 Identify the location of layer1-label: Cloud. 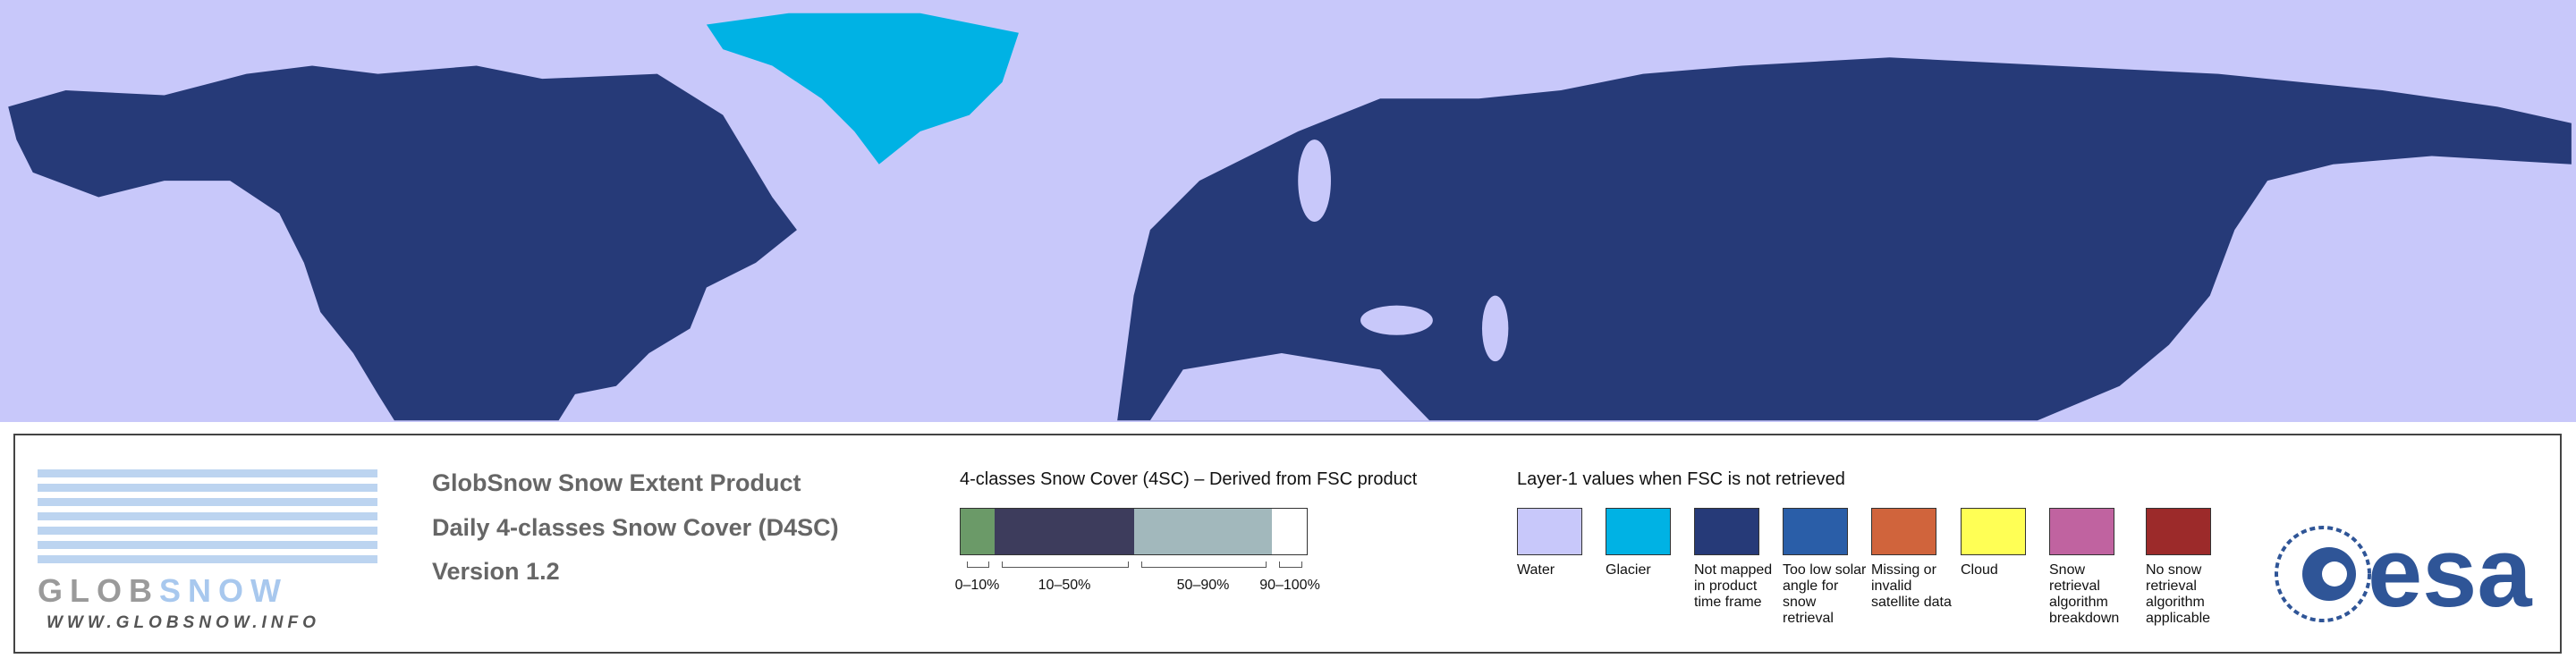
(1979, 570).